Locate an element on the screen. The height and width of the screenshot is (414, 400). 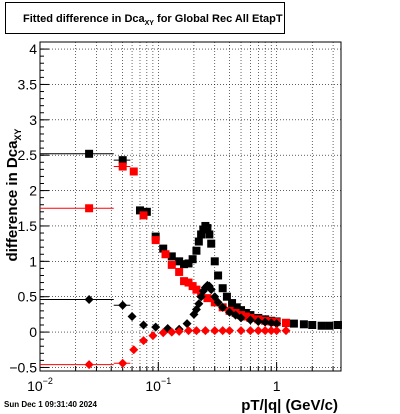
y-tick-label: 0 is located at coordinates (33, 332).